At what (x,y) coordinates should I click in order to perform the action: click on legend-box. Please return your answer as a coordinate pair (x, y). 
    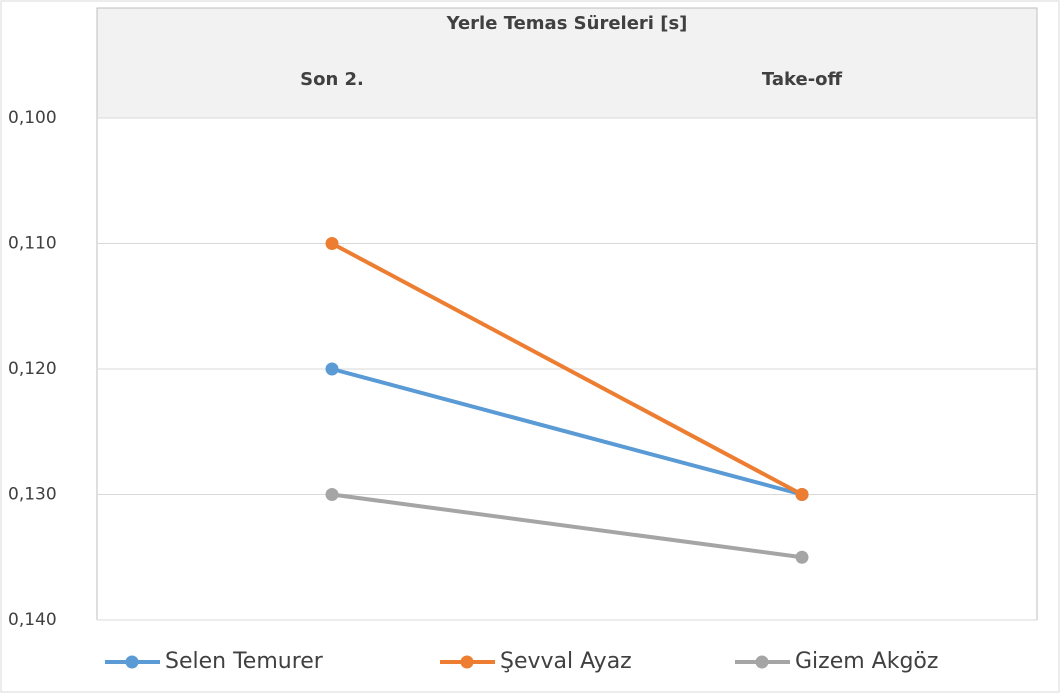
    Looking at the image, I should click on (530, 664).